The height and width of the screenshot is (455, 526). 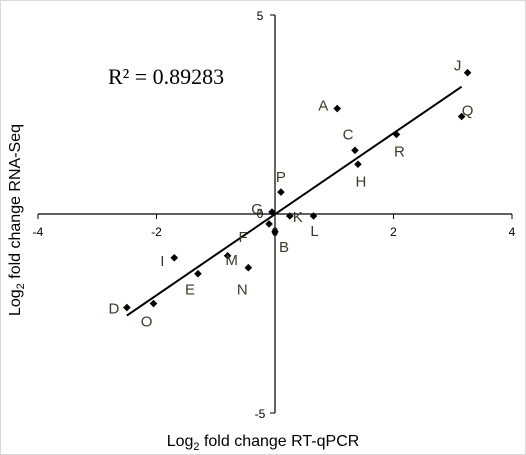 I want to click on data-point-o, so click(x=153, y=303).